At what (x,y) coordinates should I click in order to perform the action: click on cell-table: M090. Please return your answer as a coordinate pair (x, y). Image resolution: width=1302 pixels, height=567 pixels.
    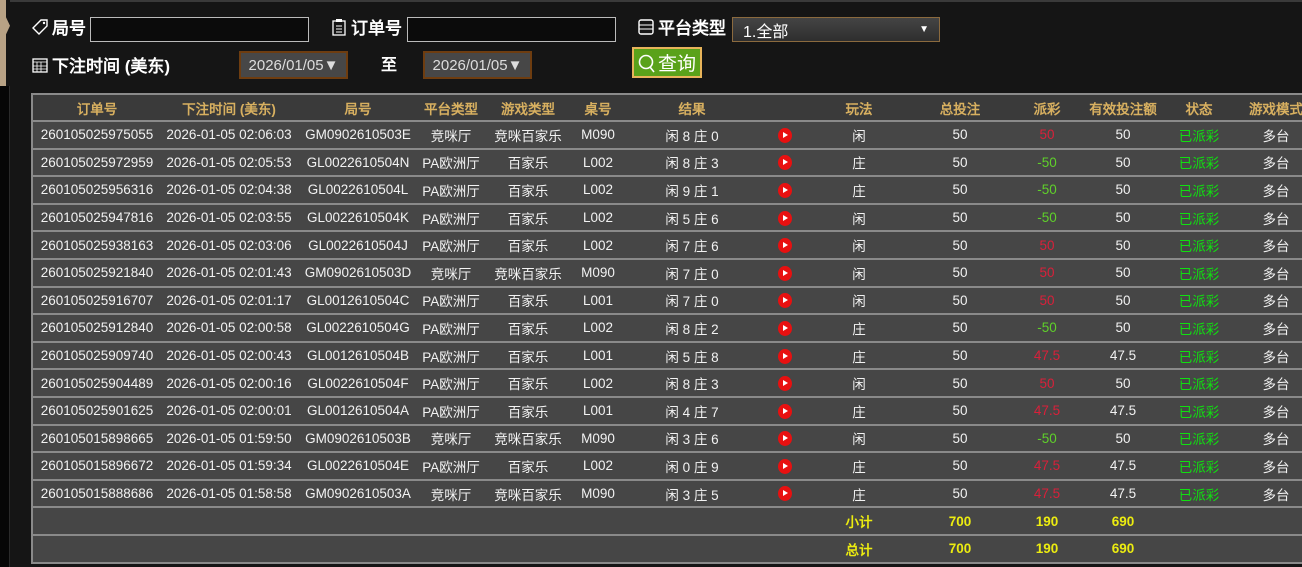
    Looking at the image, I should click on (598, 494).